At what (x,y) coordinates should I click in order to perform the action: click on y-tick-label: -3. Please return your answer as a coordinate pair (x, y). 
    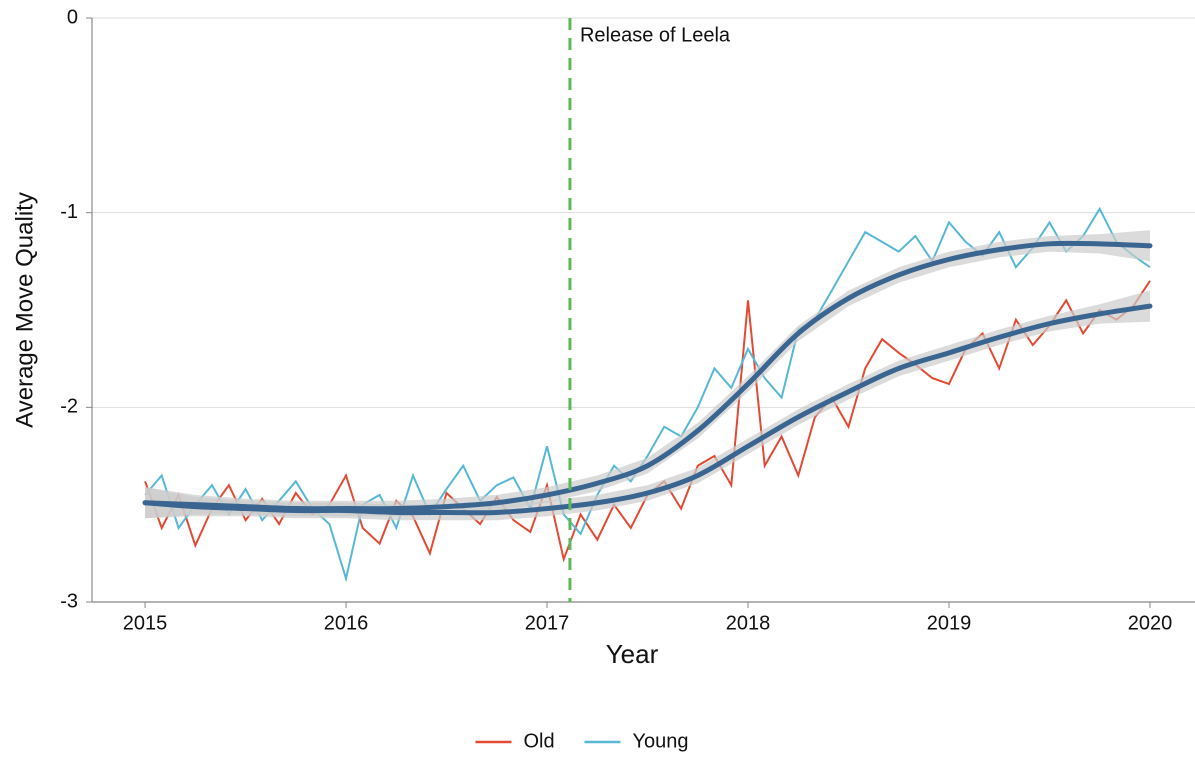
    Looking at the image, I should click on (69, 601).